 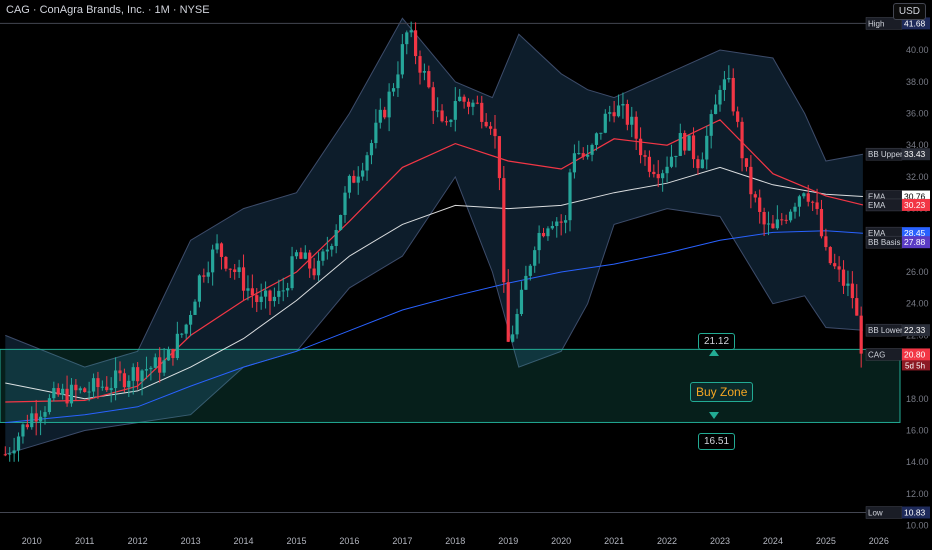 I want to click on y-tick-label: 12.00, so click(x=917, y=494).